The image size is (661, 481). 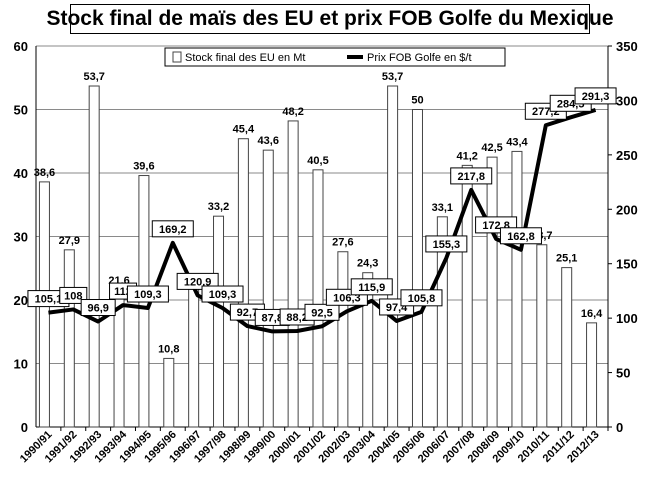 I want to click on price-value-label: 291,3, so click(x=596, y=97).